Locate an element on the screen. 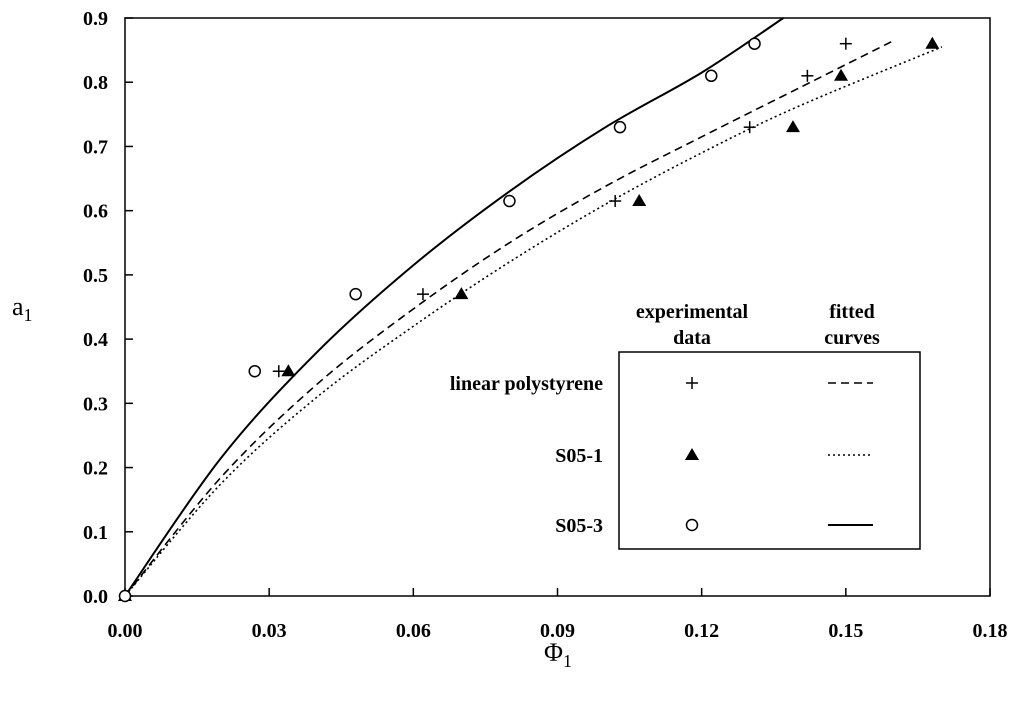 The image size is (1029, 702). legend-label: S05-3 is located at coordinates (579, 526).